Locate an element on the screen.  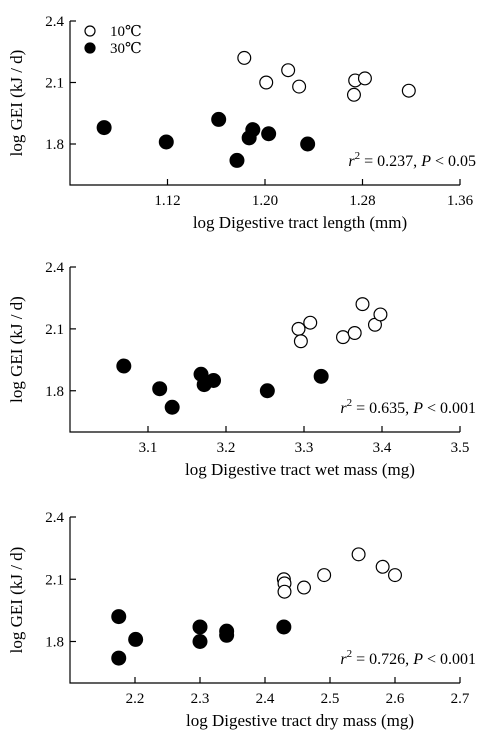
x-tick-label: 3.3 is located at coordinates (304, 448).